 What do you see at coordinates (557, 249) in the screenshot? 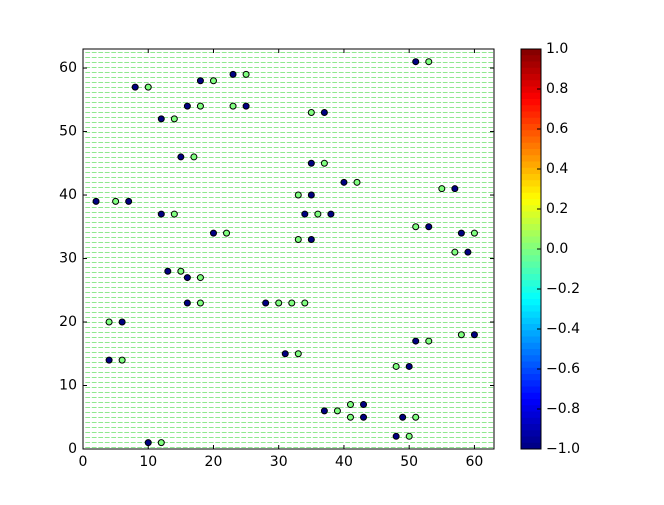
I see `colorbar-tick-label: 0.0` at bounding box center [557, 249].